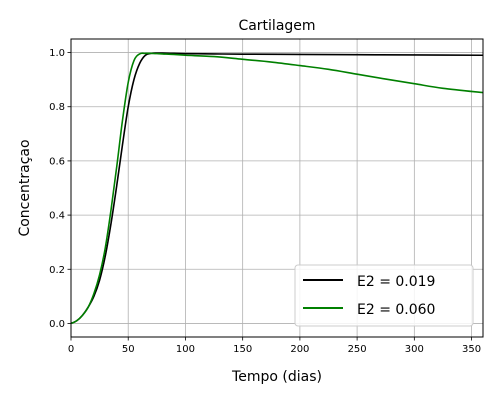 The image size is (500, 400). Describe the element at coordinates (57, 107) in the screenshot. I see `y-tick-label: 0.8` at that location.